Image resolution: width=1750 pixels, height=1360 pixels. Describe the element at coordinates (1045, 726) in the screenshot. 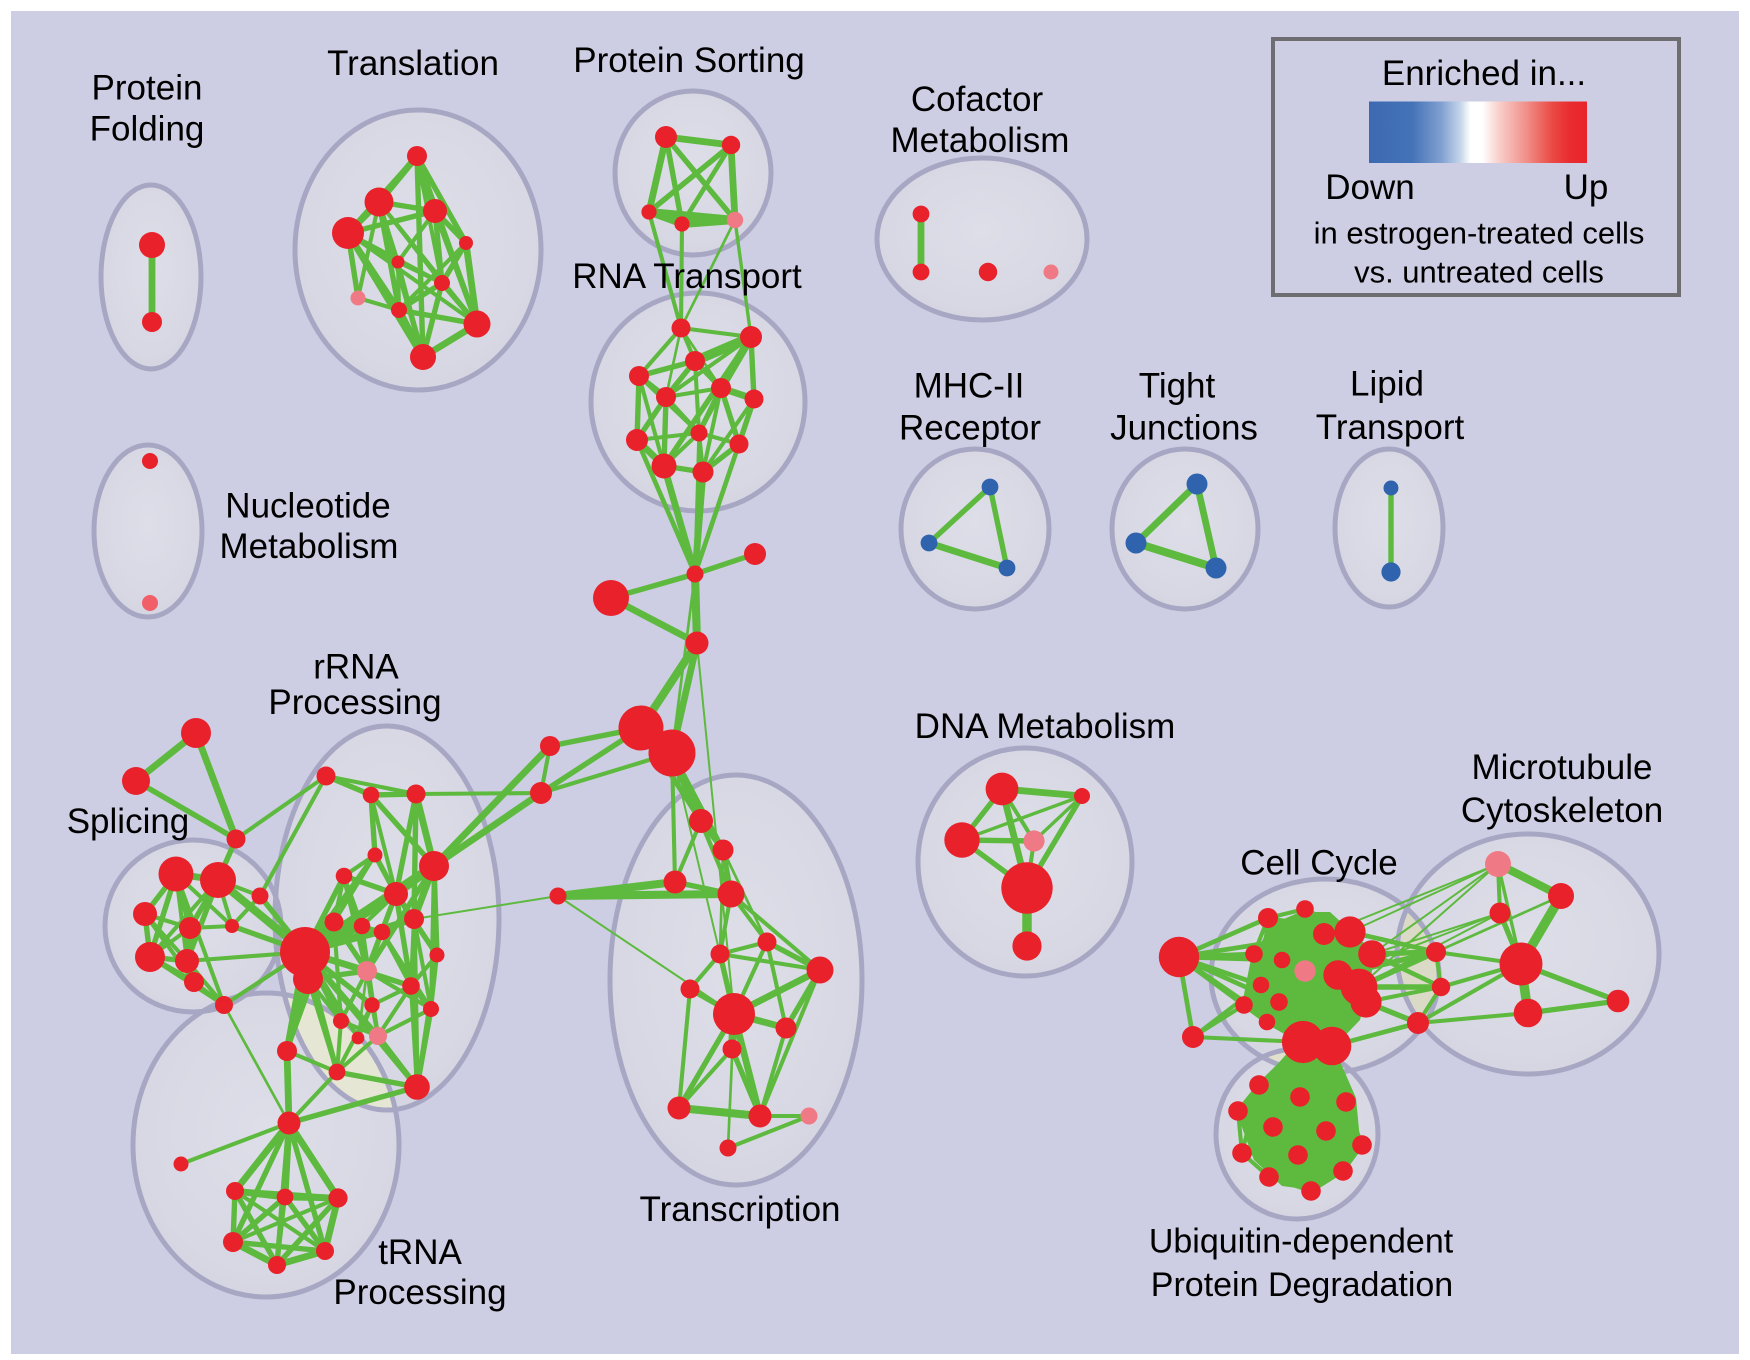

I see `svg-text: DNA Metabolism` at that location.